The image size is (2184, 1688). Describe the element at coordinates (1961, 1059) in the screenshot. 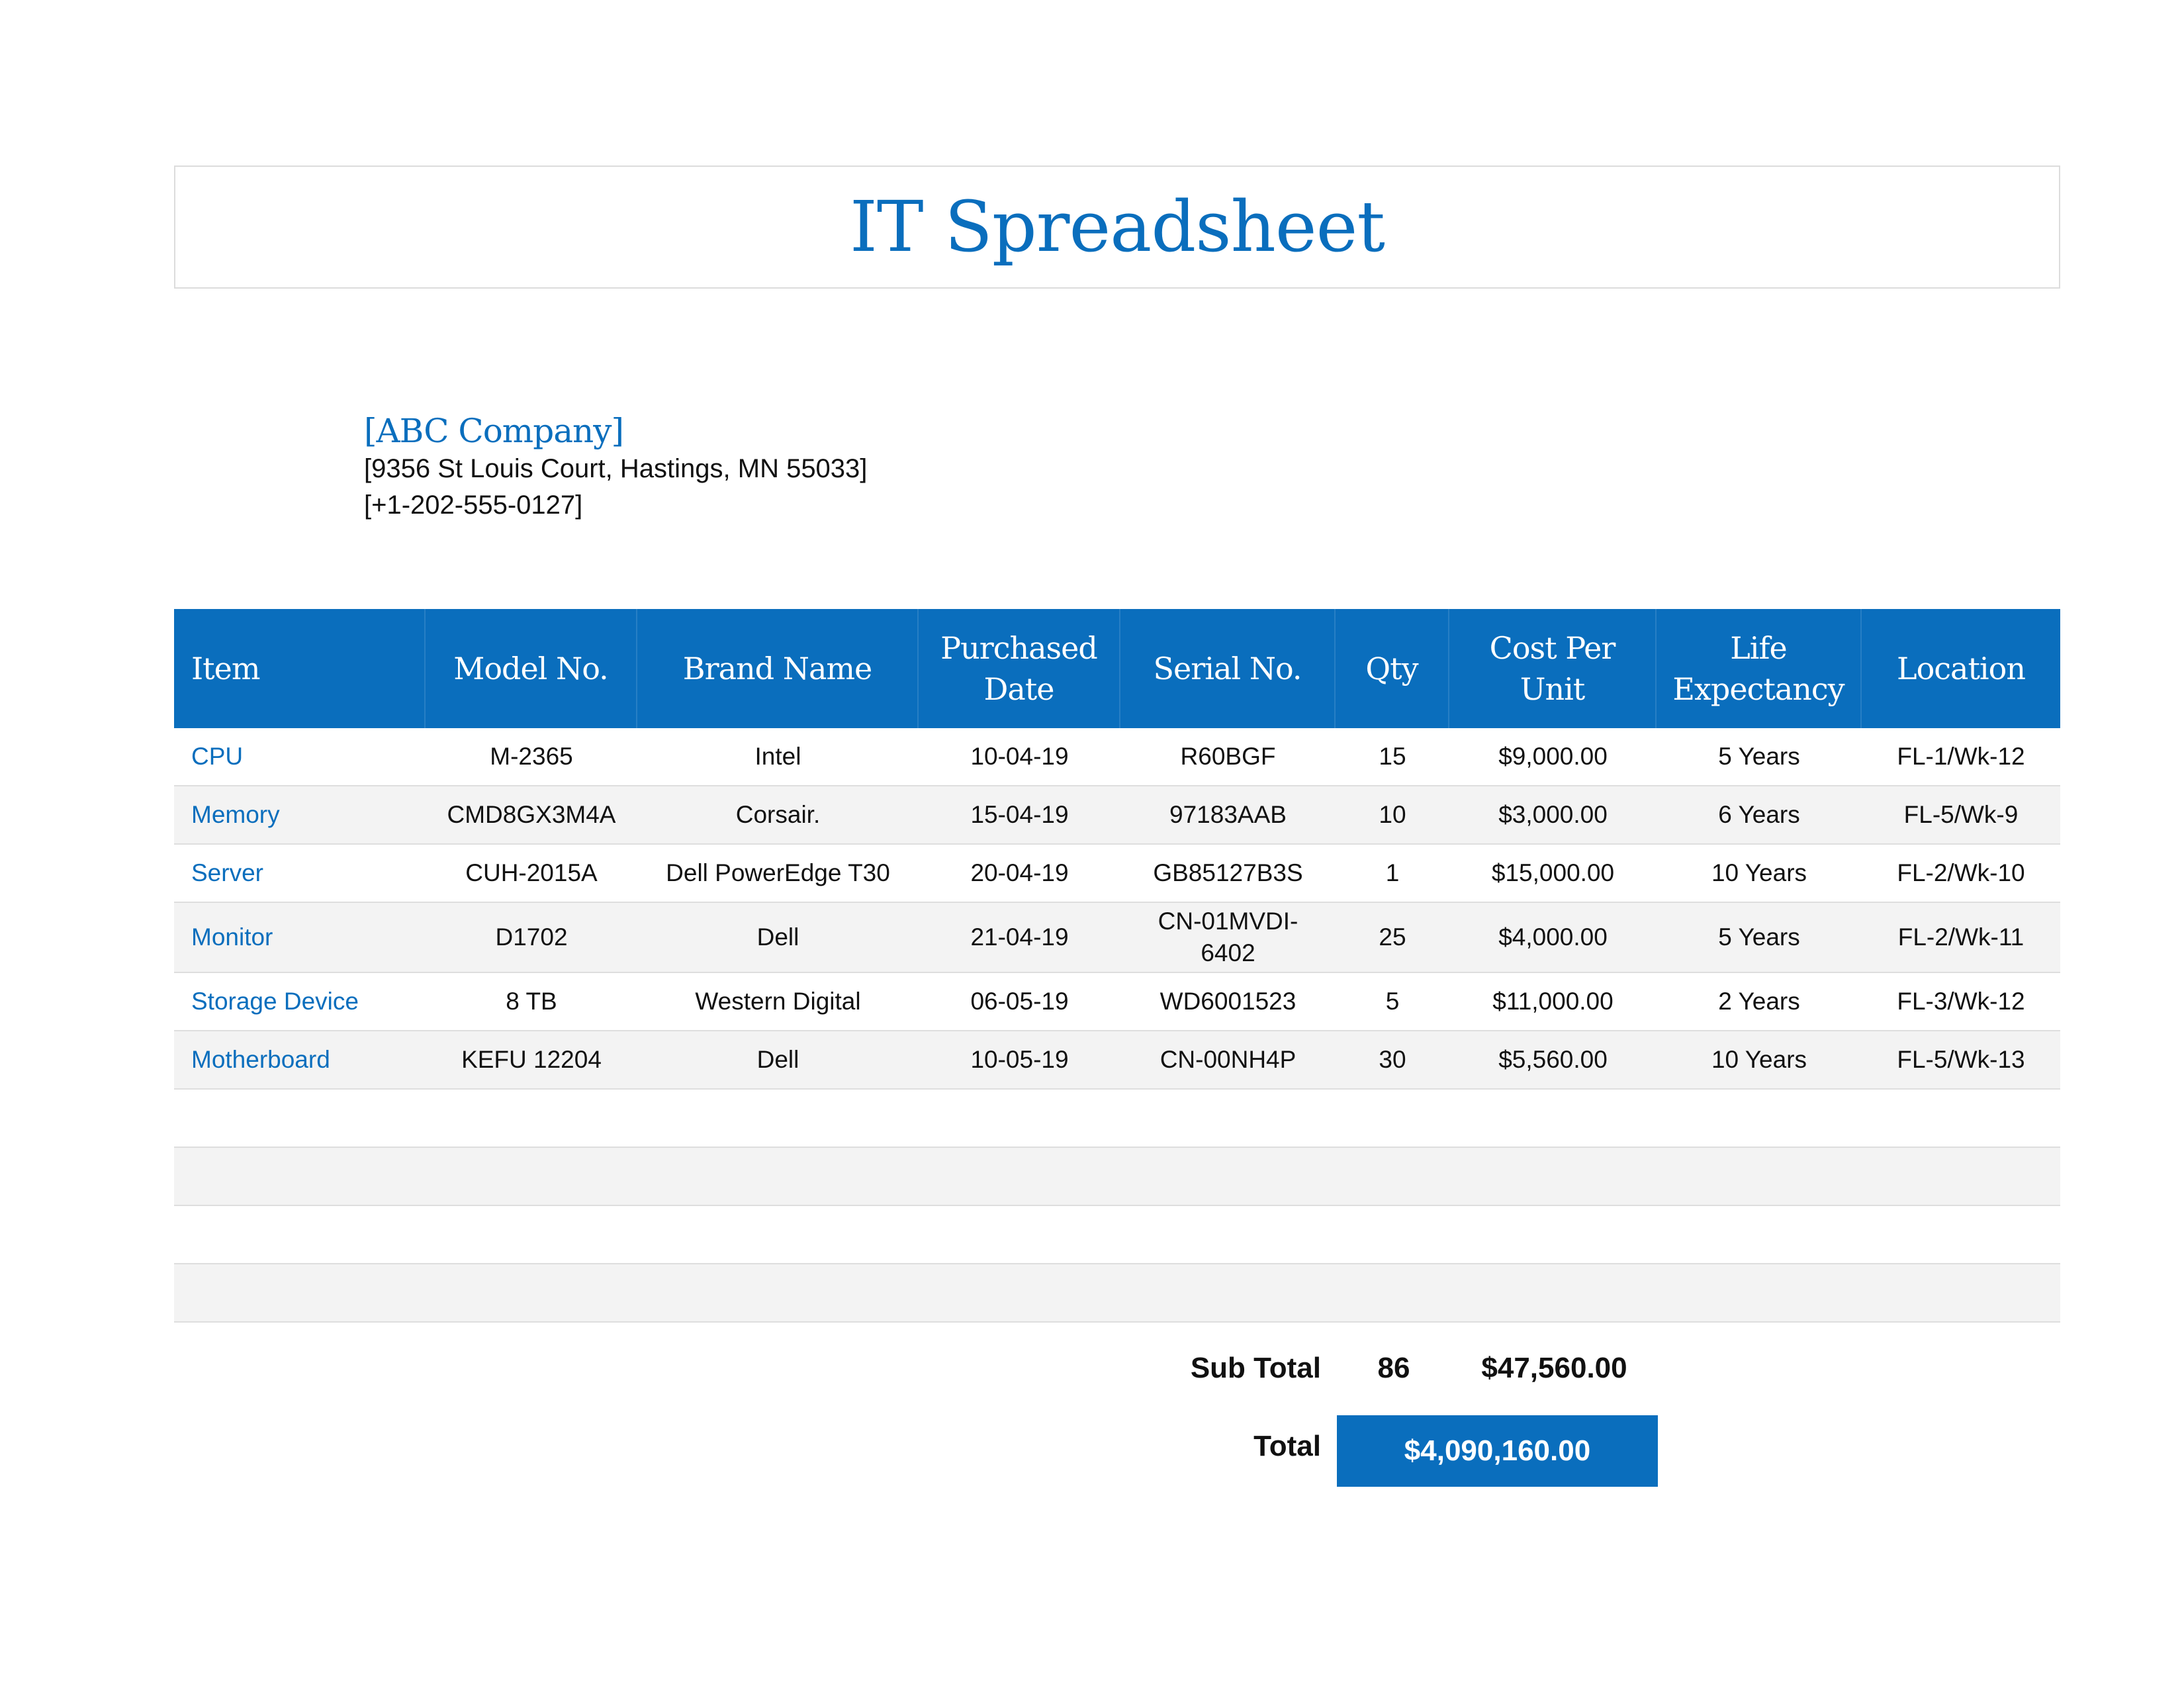

I see `cell-location: FL-5/Wk-13` at that location.